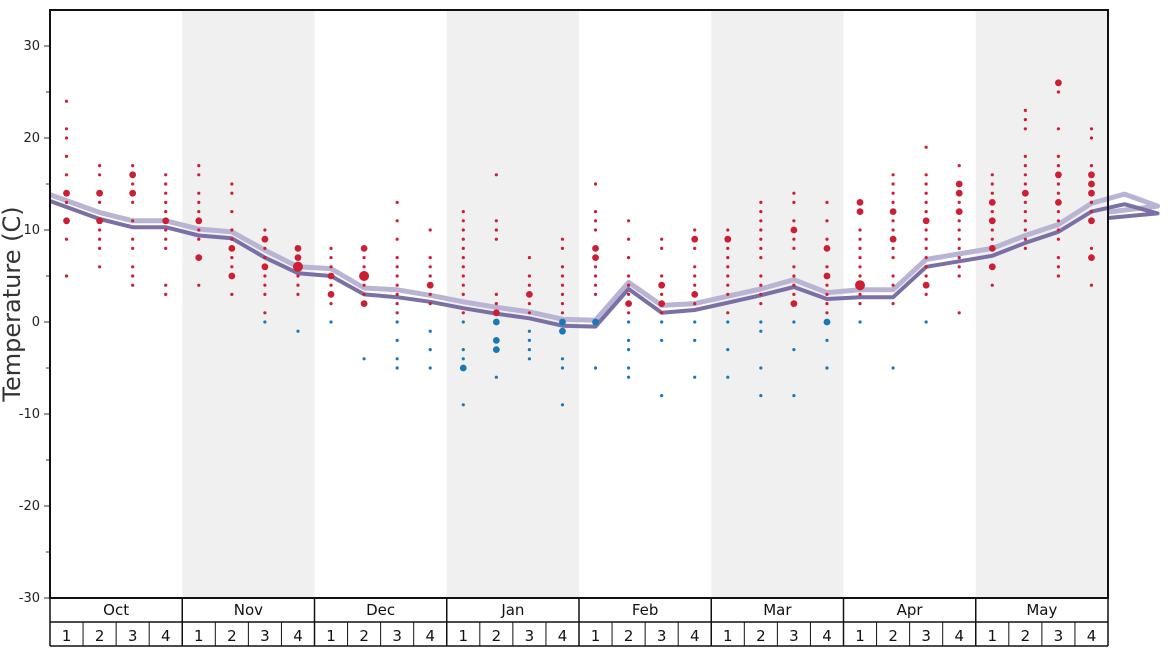 Image resolution: width=1168 pixels, height=648 pixels. What do you see at coordinates (777, 610) in the screenshot?
I see `month-label-mar: Mar` at bounding box center [777, 610].